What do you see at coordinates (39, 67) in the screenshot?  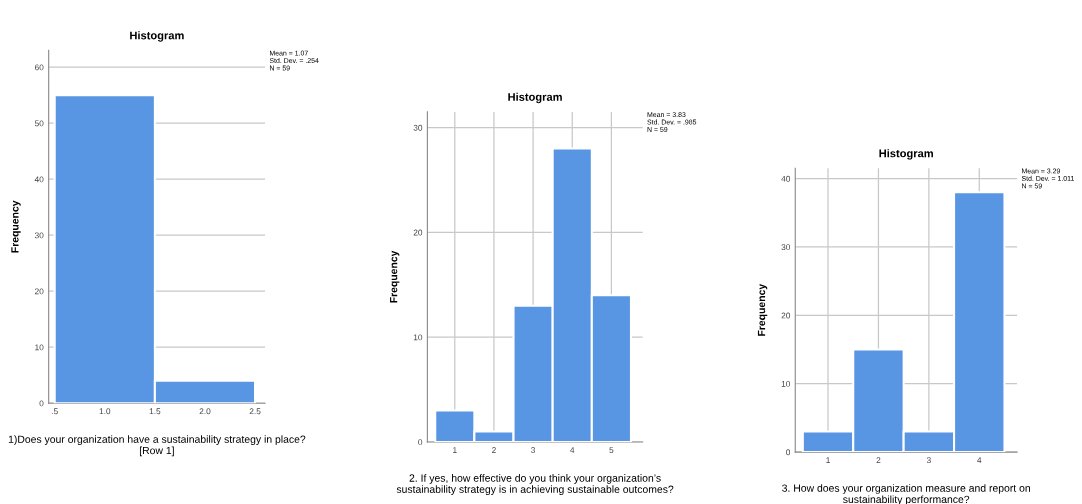 I see `y-tick-label: 60` at bounding box center [39, 67].